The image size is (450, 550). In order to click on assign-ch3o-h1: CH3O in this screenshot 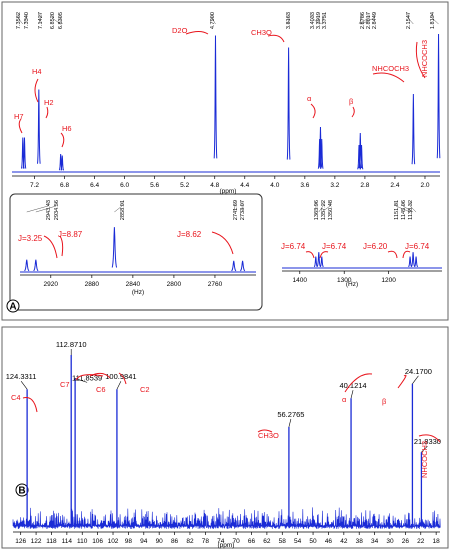, I will do `click(261, 32)`.